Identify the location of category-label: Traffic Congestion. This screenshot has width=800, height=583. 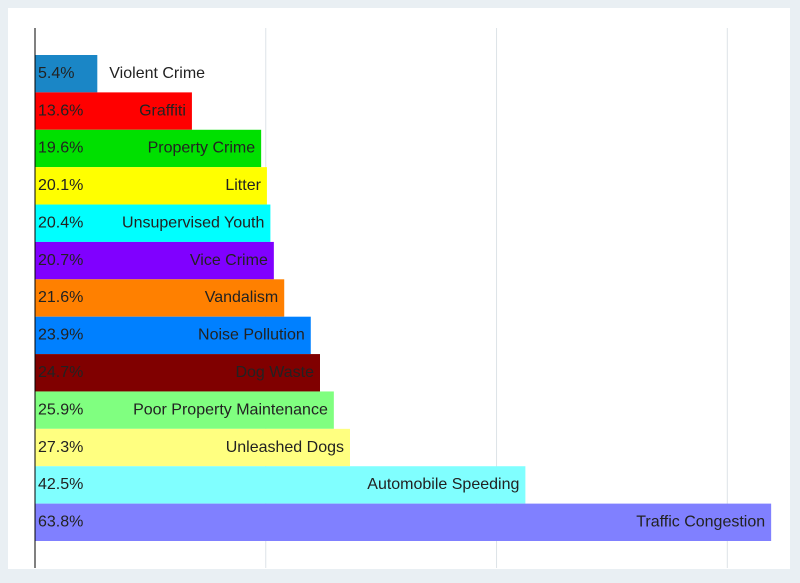
(700, 522).